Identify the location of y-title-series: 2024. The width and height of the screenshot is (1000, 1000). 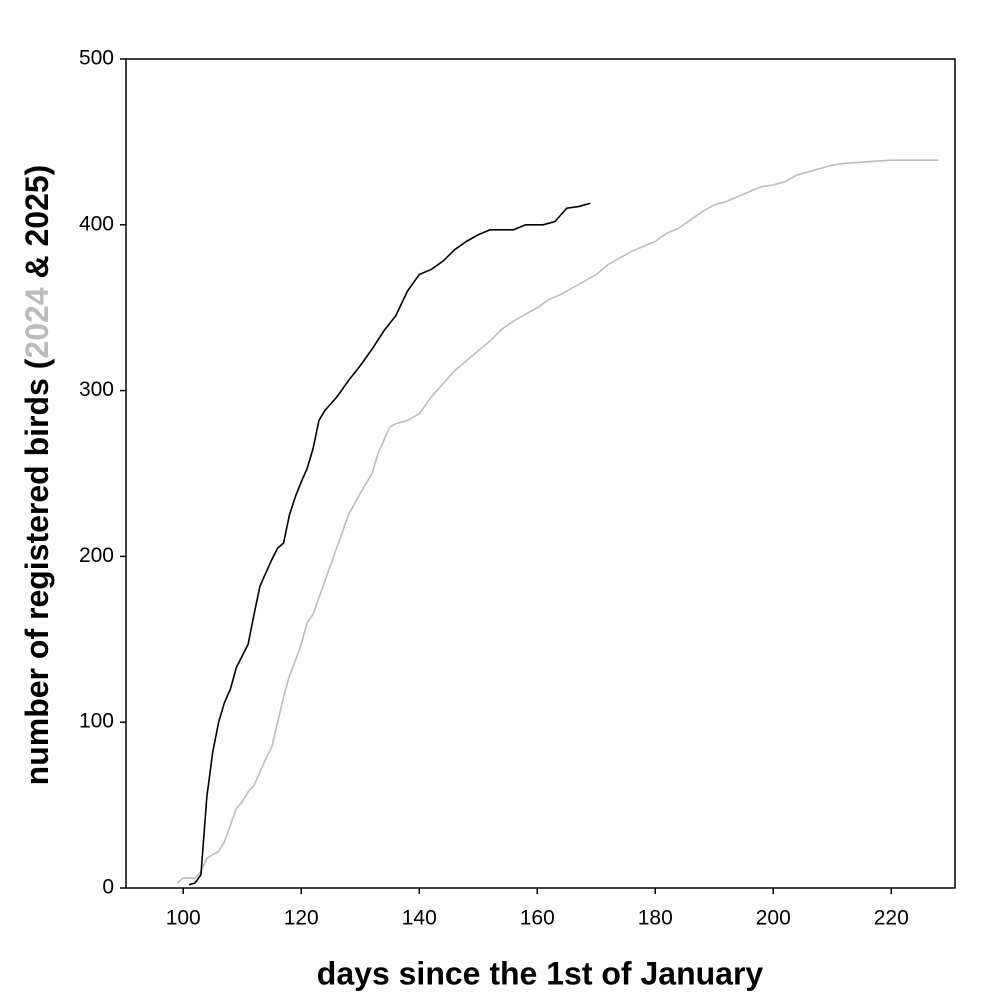
(37, 322).